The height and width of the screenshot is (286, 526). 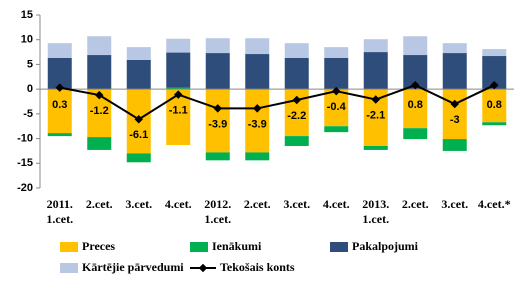 I want to click on x-tick-label: 2011., so click(x=60, y=204).